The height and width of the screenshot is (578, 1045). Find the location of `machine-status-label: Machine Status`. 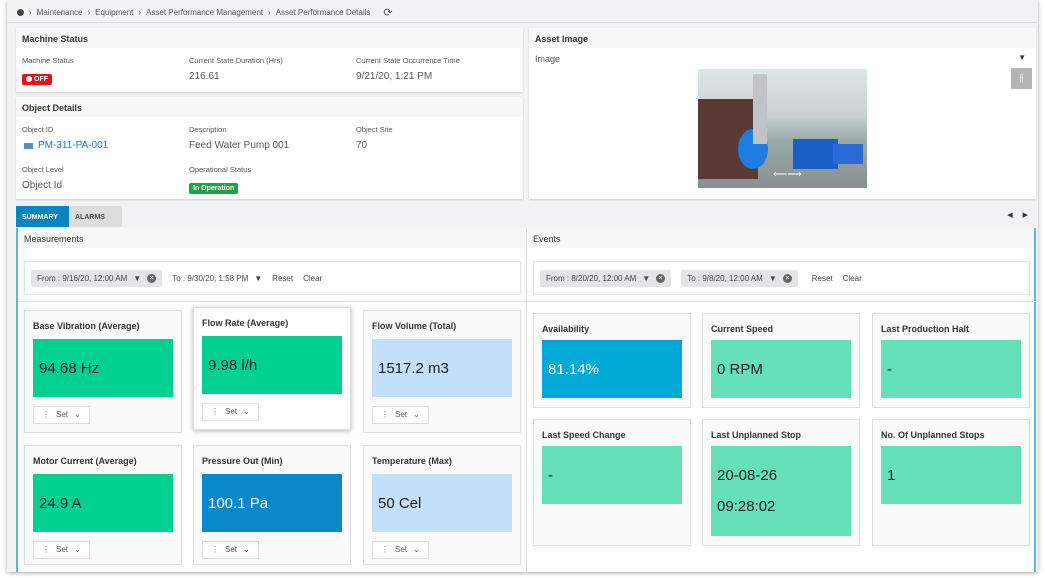

machine-status-label: Machine Status is located at coordinates (48, 60).